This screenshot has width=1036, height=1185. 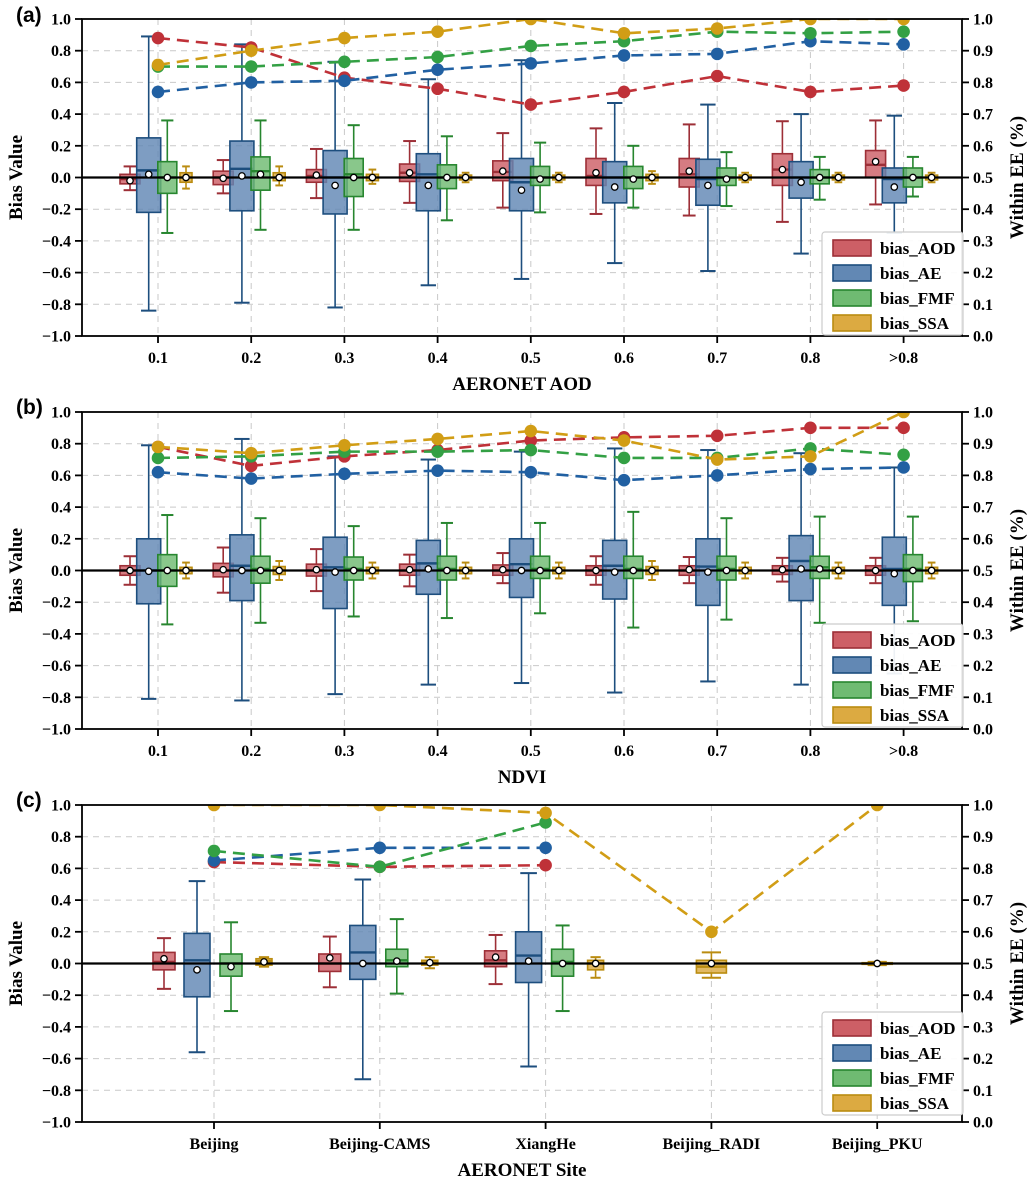 What do you see at coordinates (983, 932) in the screenshot?
I see `right-tick-label: 0.6` at bounding box center [983, 932].